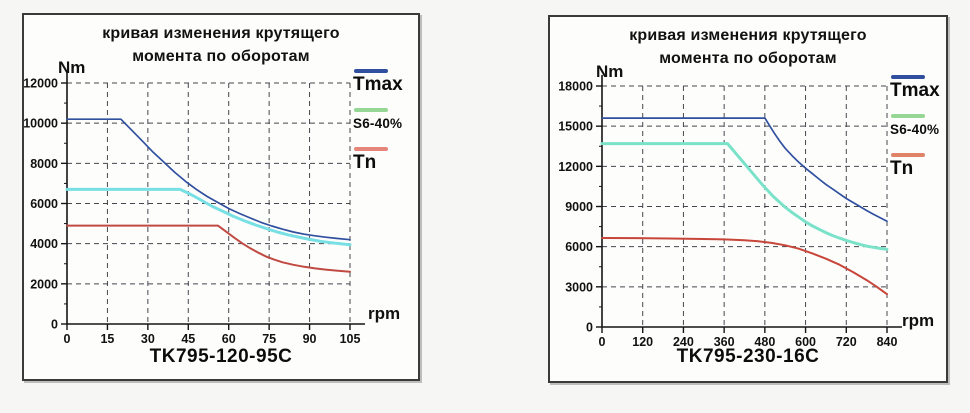 The height and width of the screenshot is (413, 970). Describe the element at coordinates (44, 164) in the screenshot. I see `y-tick-label: 8000` at that location.